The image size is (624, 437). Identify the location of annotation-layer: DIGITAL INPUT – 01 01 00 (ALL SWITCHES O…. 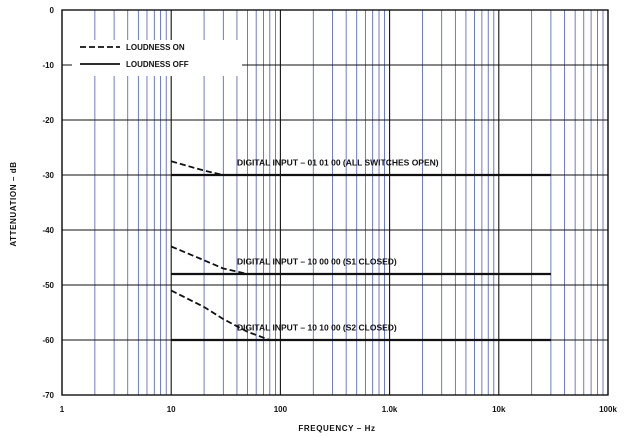
(338, 245).